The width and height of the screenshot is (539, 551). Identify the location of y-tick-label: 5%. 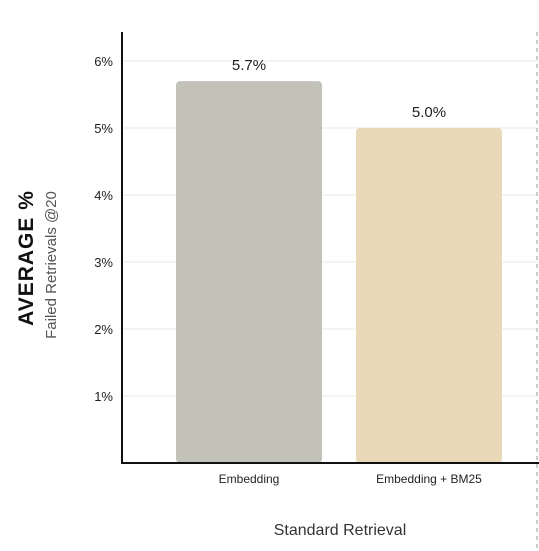
(103, 128).